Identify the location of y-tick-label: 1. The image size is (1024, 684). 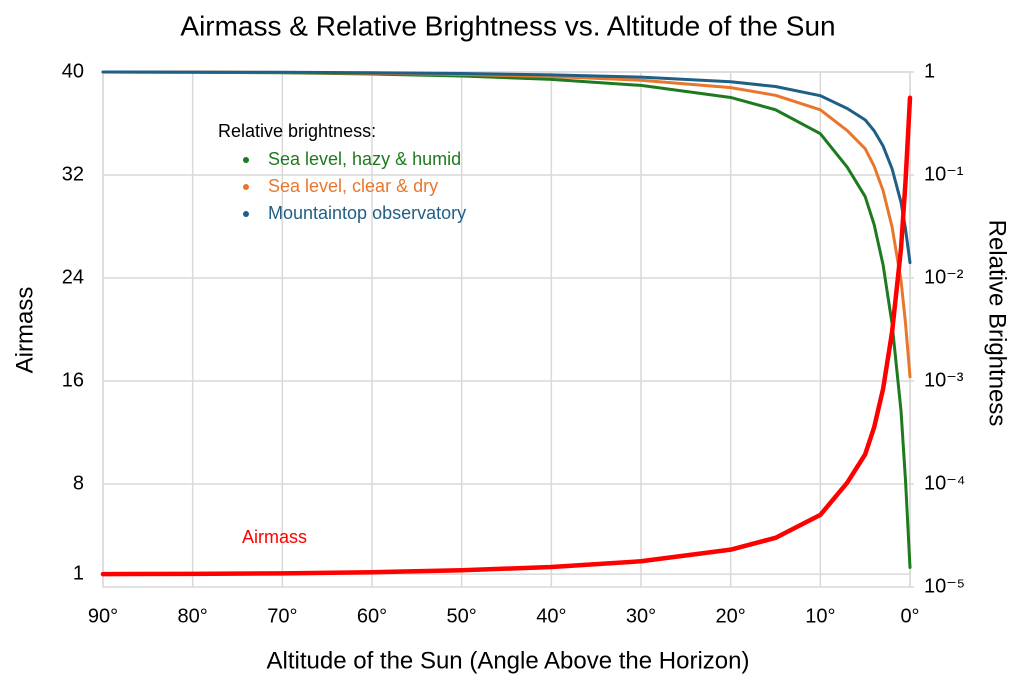
(78, 573).